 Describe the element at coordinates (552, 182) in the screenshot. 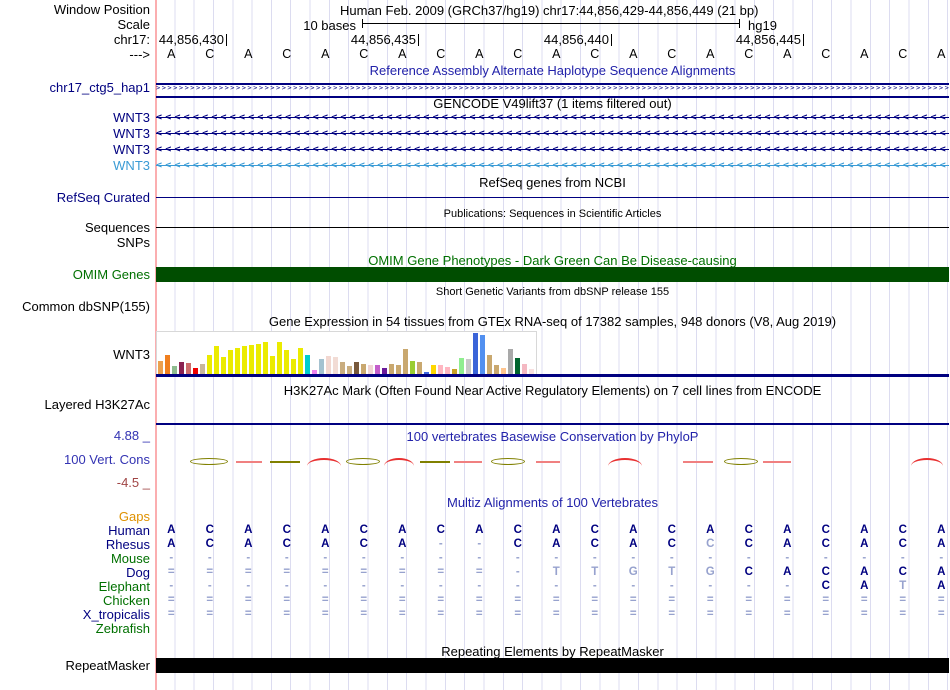

I see `track-title-refseq: RefSeq genes from NCBI` at that location.